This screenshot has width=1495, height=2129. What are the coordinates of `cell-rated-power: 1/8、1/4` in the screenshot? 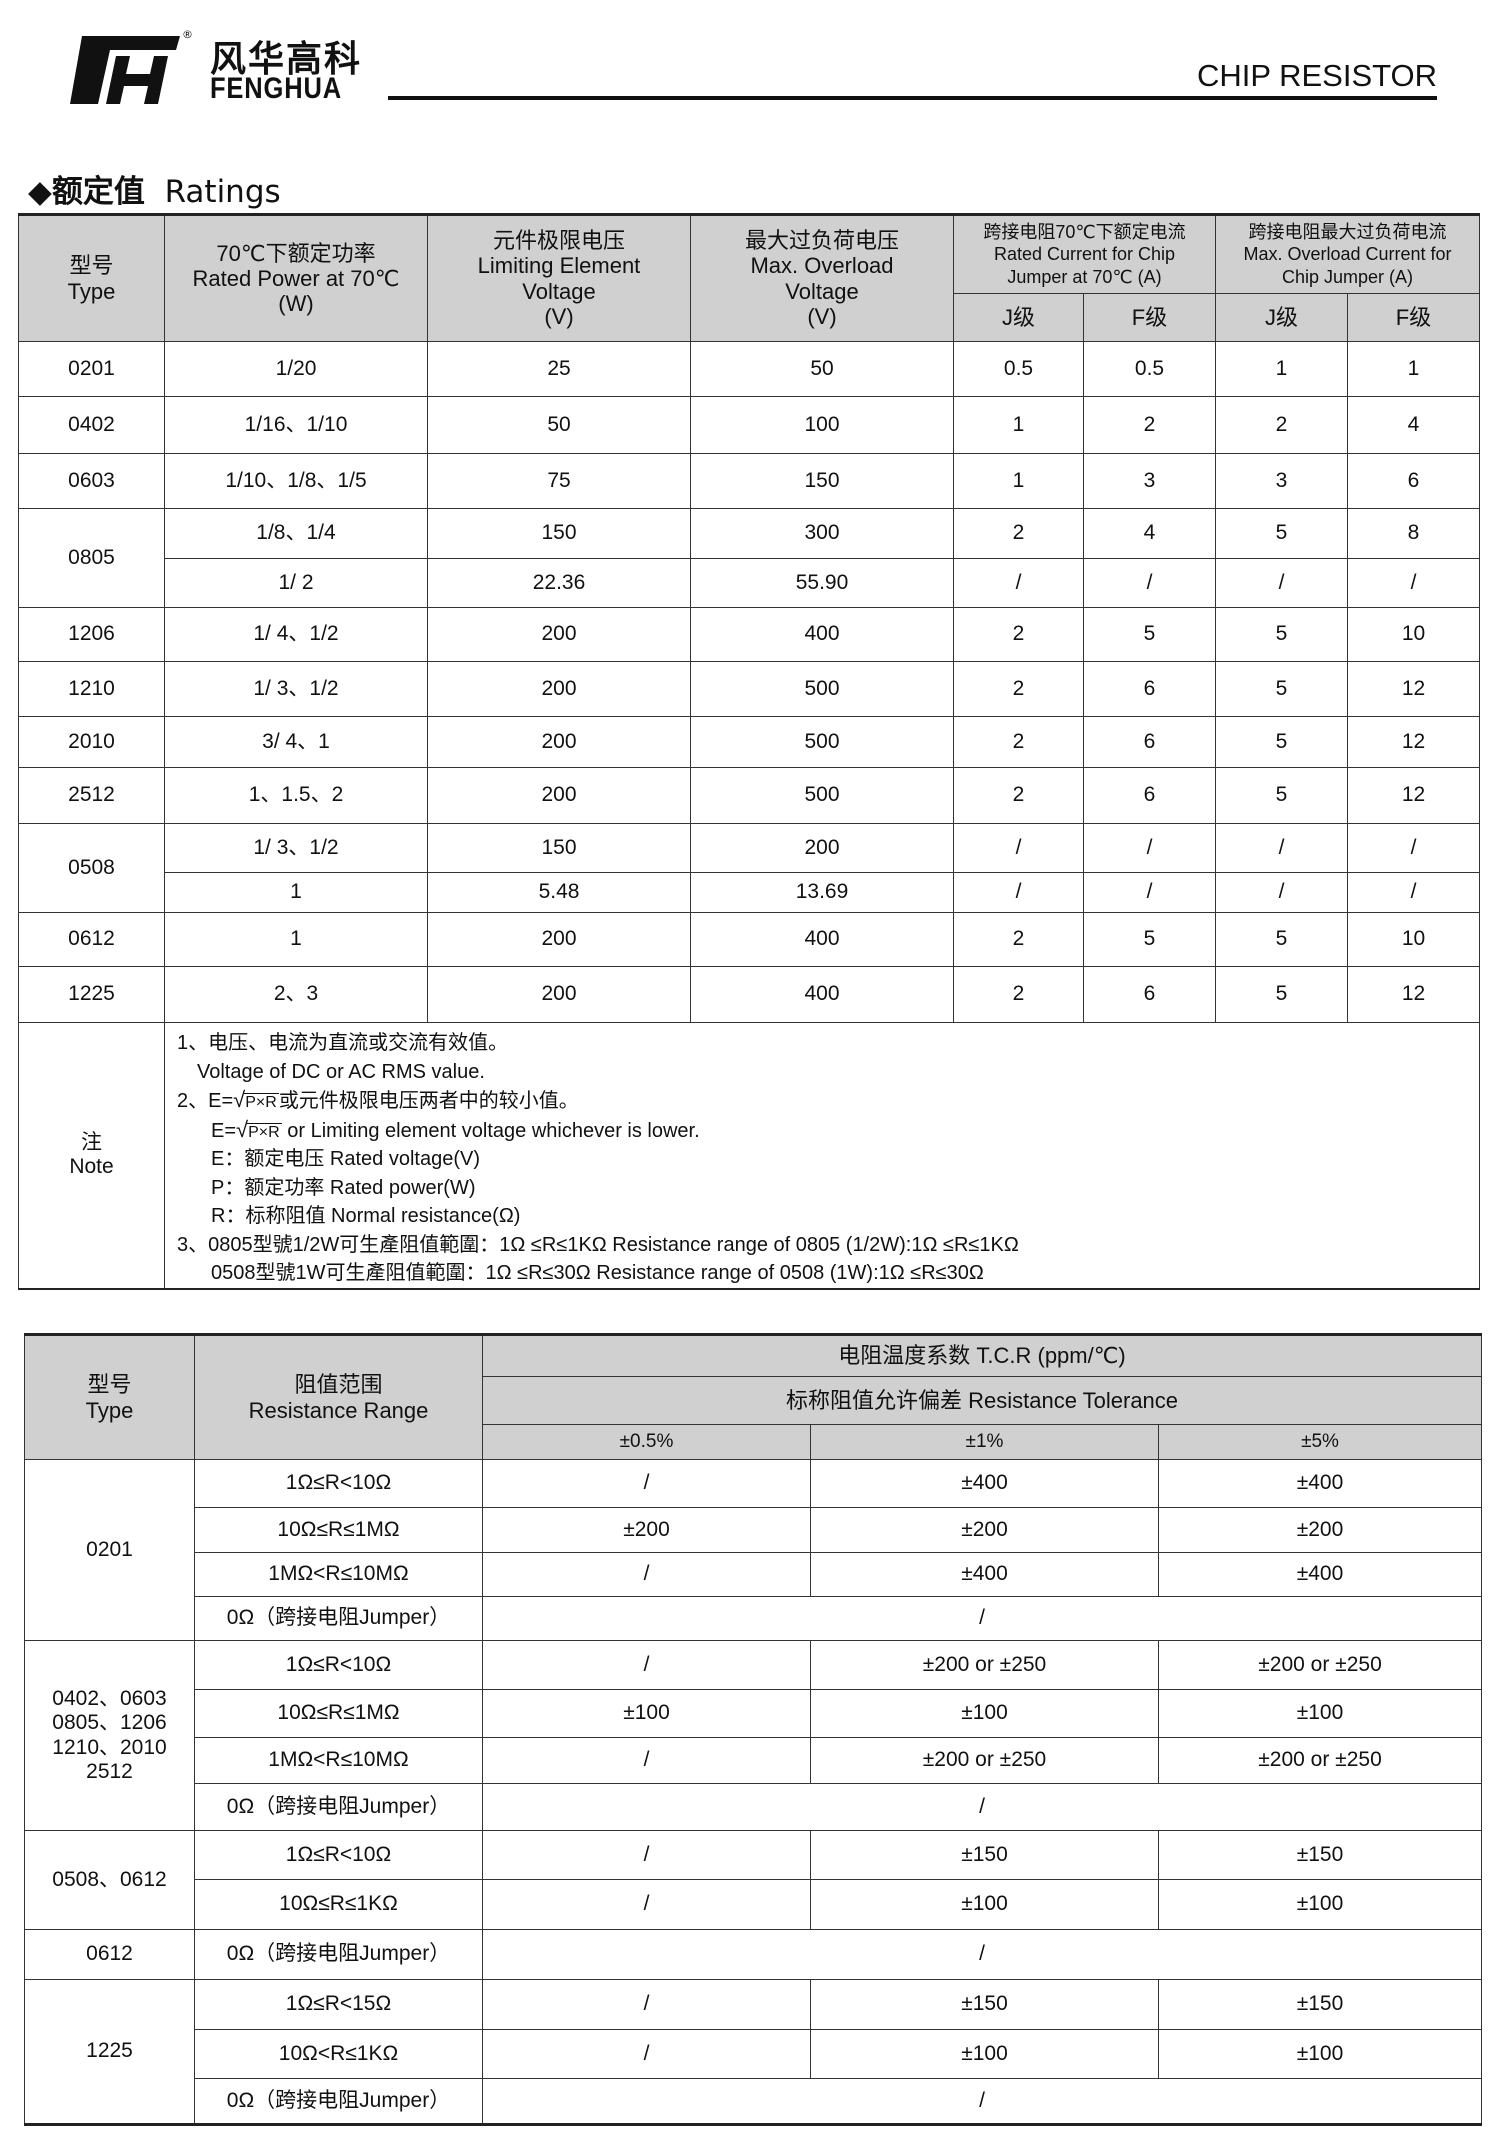 It's located at (296, 533).